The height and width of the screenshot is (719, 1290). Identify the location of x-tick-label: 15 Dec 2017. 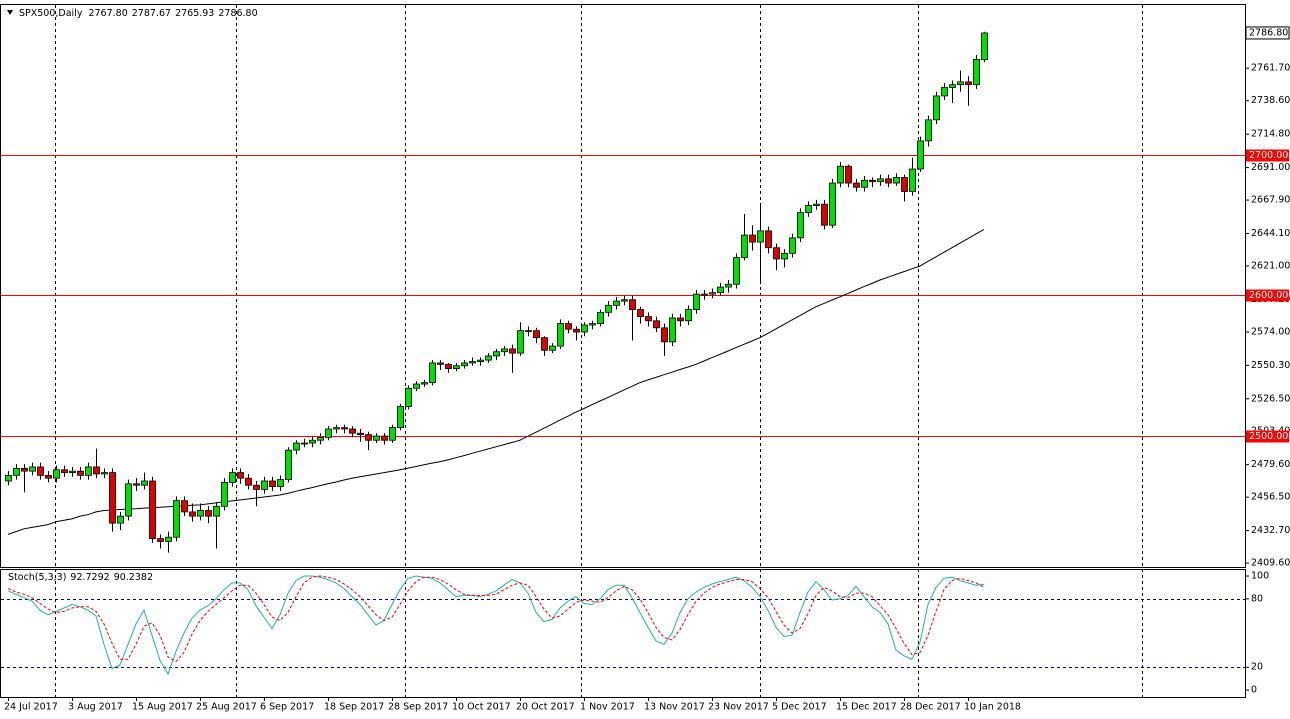
(866, 707).